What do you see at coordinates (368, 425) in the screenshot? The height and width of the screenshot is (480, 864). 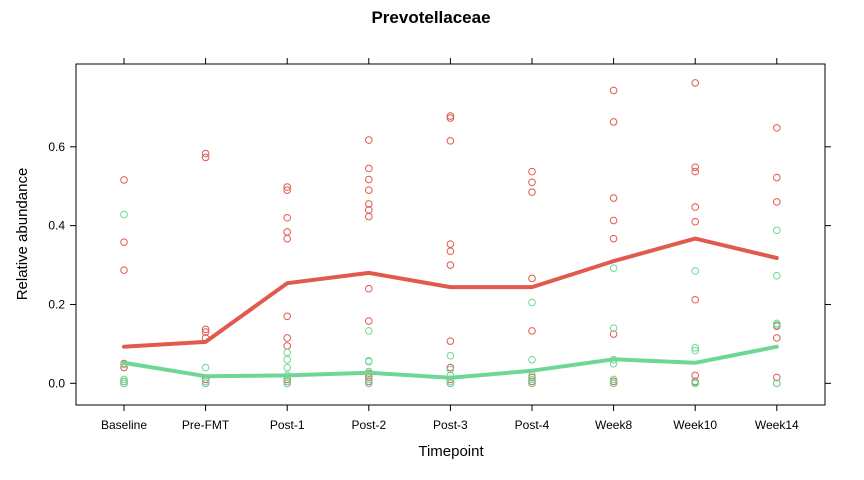 I see `x-tick-label: Post-2` at bounding box center [368, 425].